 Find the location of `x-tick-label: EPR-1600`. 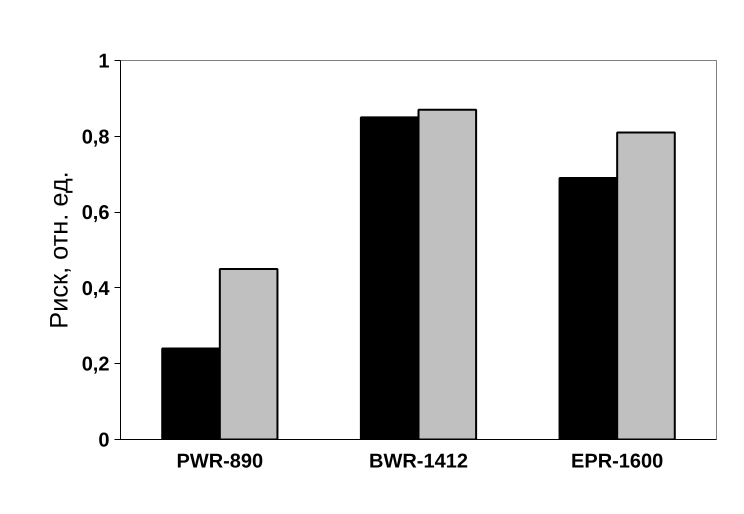

x-tick-label: EPR-1600 is located at coordinates (617, 461).